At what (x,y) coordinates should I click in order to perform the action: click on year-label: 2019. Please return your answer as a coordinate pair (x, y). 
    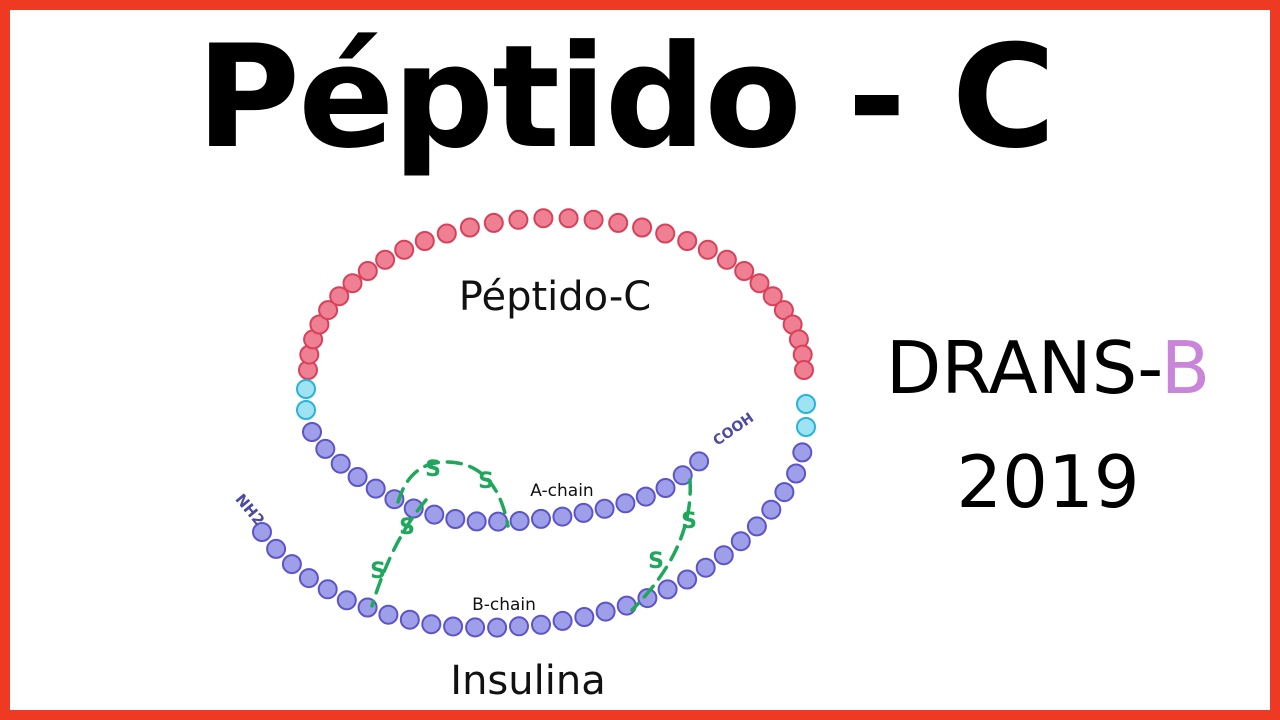
    Looking at the image, I should click on (1048, 482).